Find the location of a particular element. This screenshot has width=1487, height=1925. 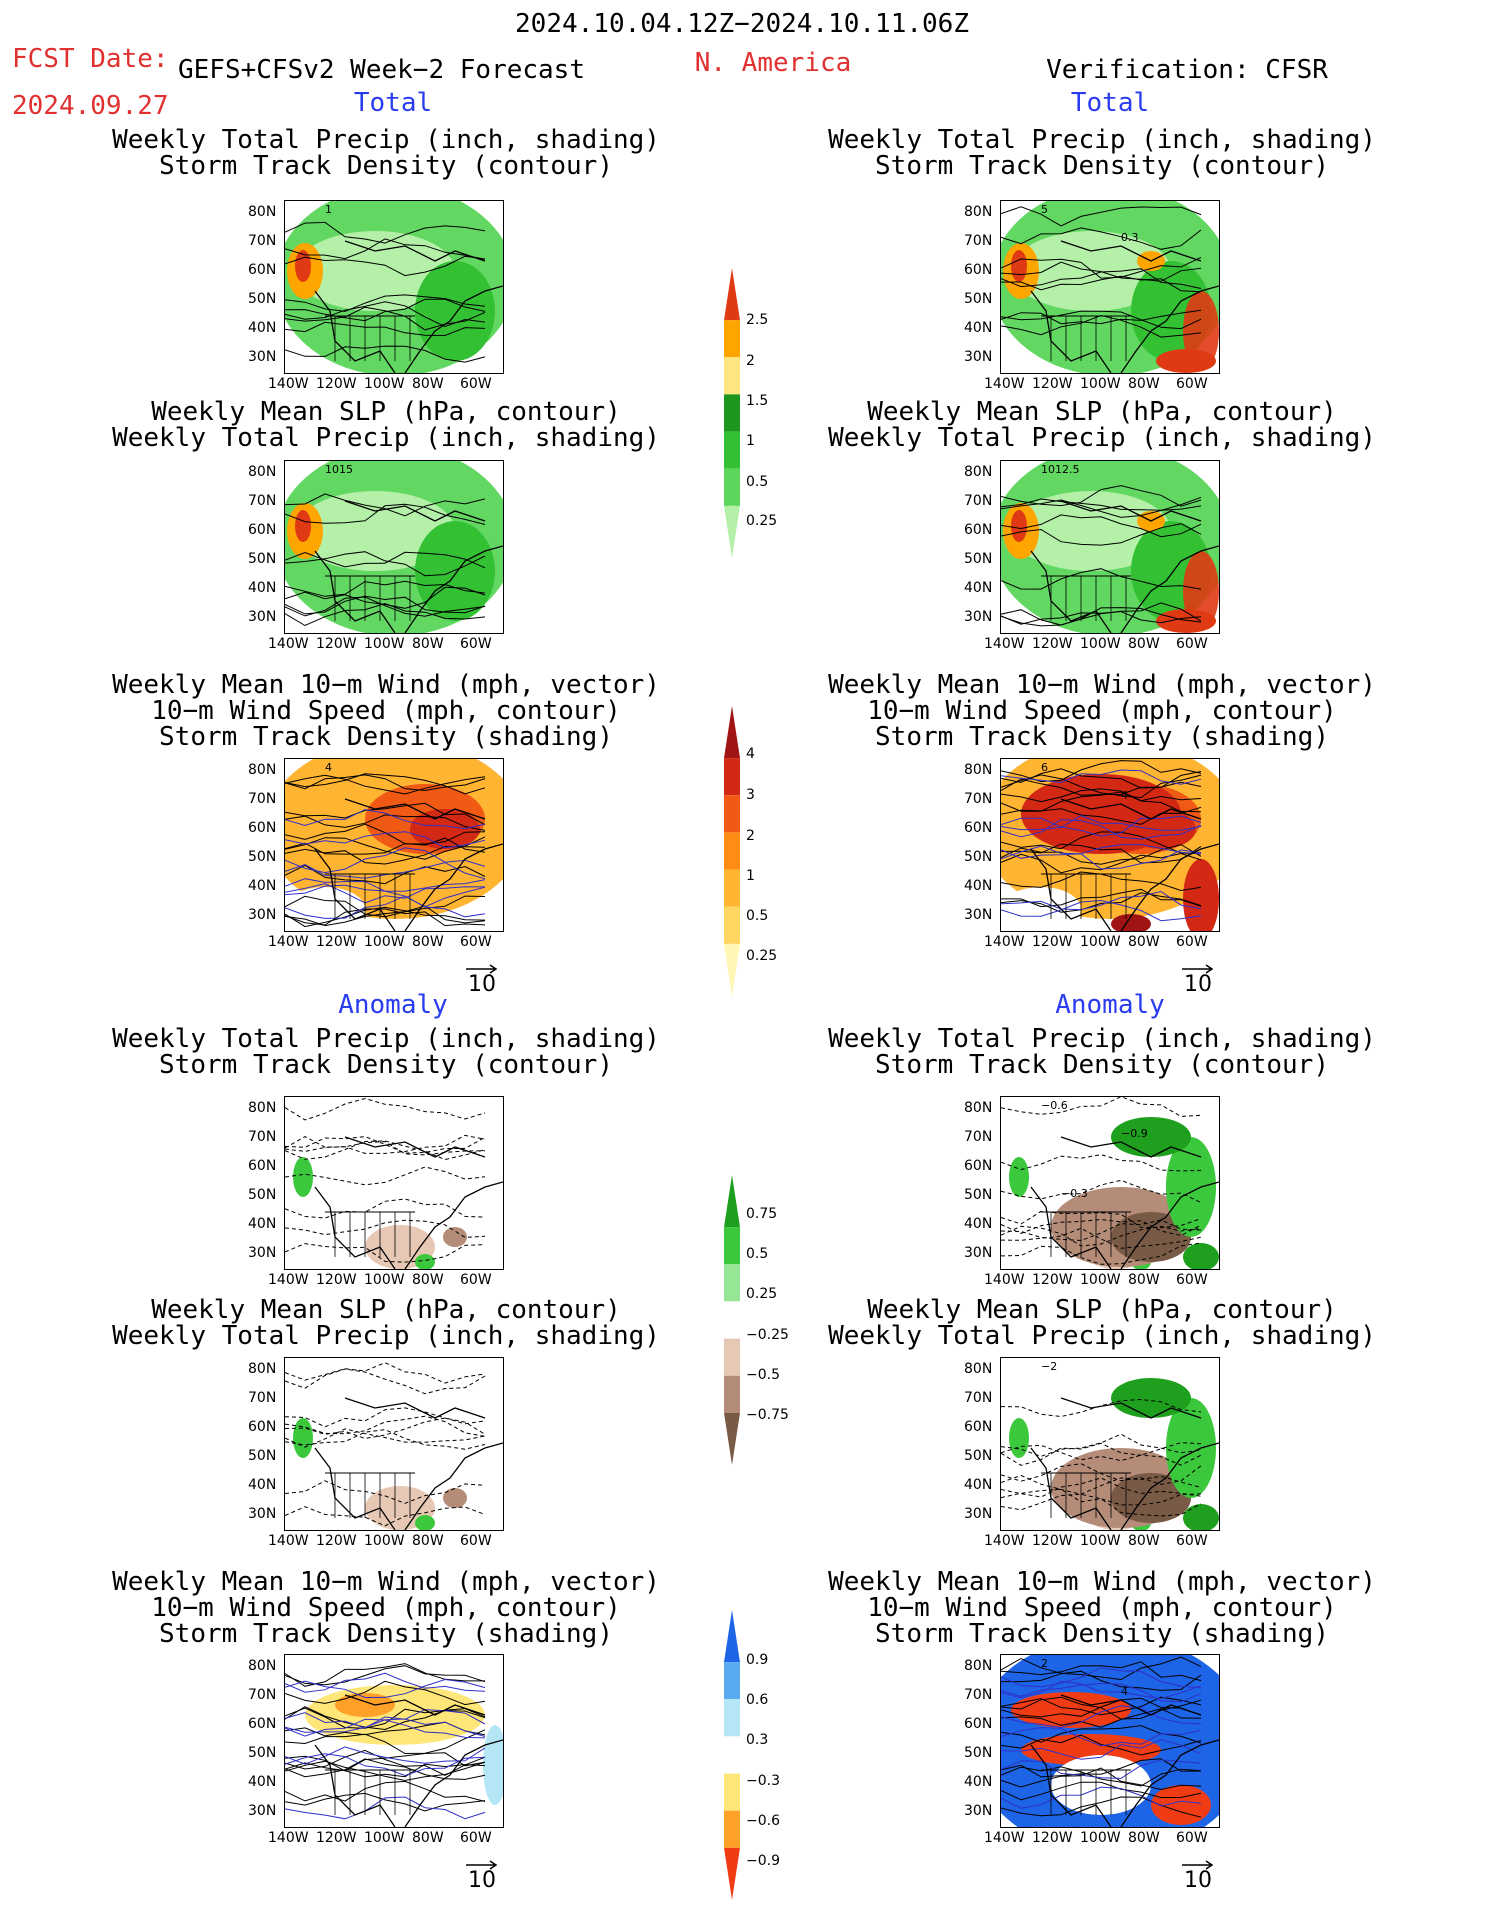

map-canvas: 50.3 is located at coordinates (1110, 287).